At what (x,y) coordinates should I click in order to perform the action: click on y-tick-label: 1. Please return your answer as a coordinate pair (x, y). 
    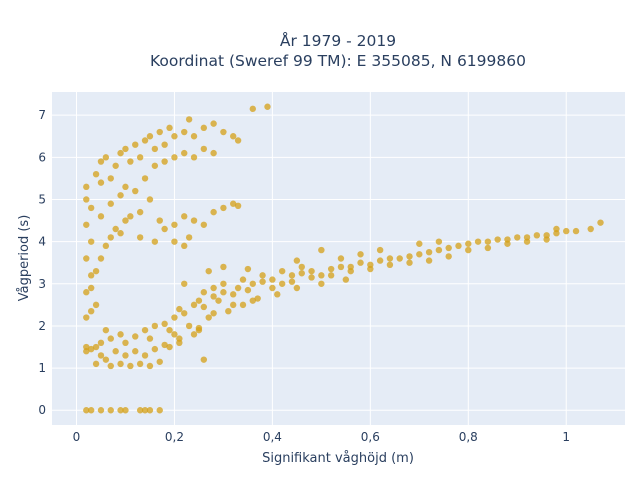
    Looking at the image, I should click on (42, 368).